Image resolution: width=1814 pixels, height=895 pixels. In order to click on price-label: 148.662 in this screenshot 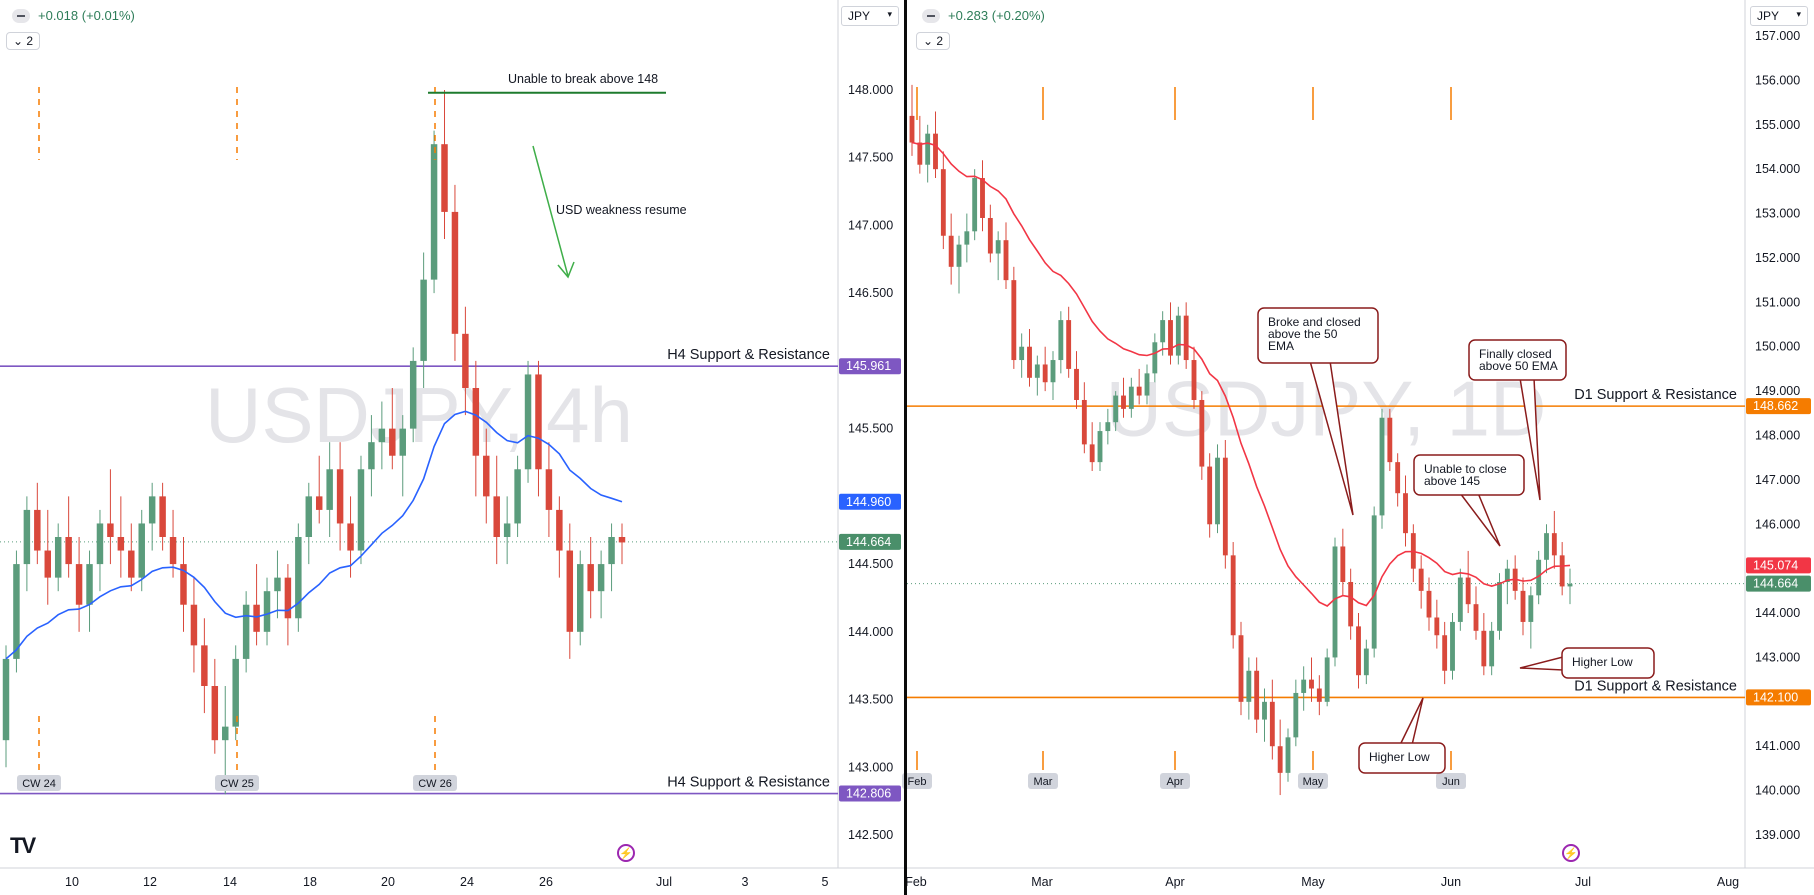, I will do `click(1775, 406)`.